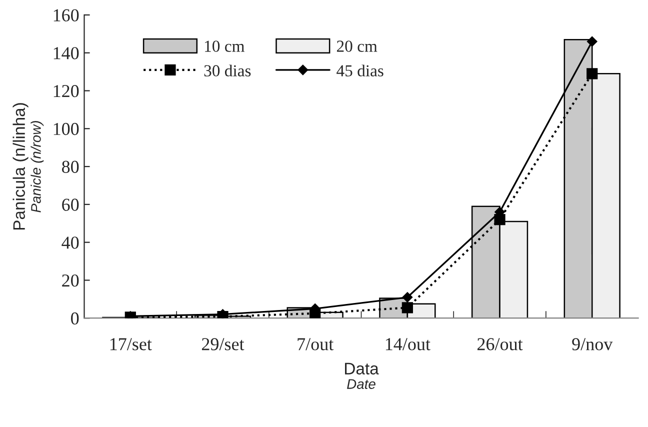 The height and width of the screenshot is (427, 648). What do you see at coordinates (362, 375) in the screenshot?
I see `text: Data Date` at bounding box center [362, 375].